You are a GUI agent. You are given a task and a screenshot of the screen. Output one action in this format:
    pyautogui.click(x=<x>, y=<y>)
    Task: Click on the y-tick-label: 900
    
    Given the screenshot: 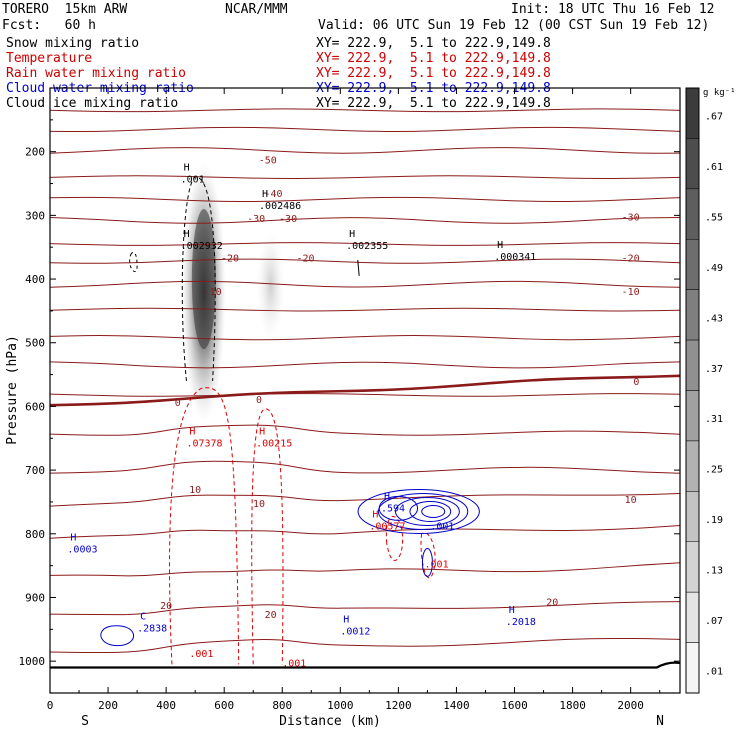 What is the action you would take?
    pyautogui.click(x=35, y=597)
    